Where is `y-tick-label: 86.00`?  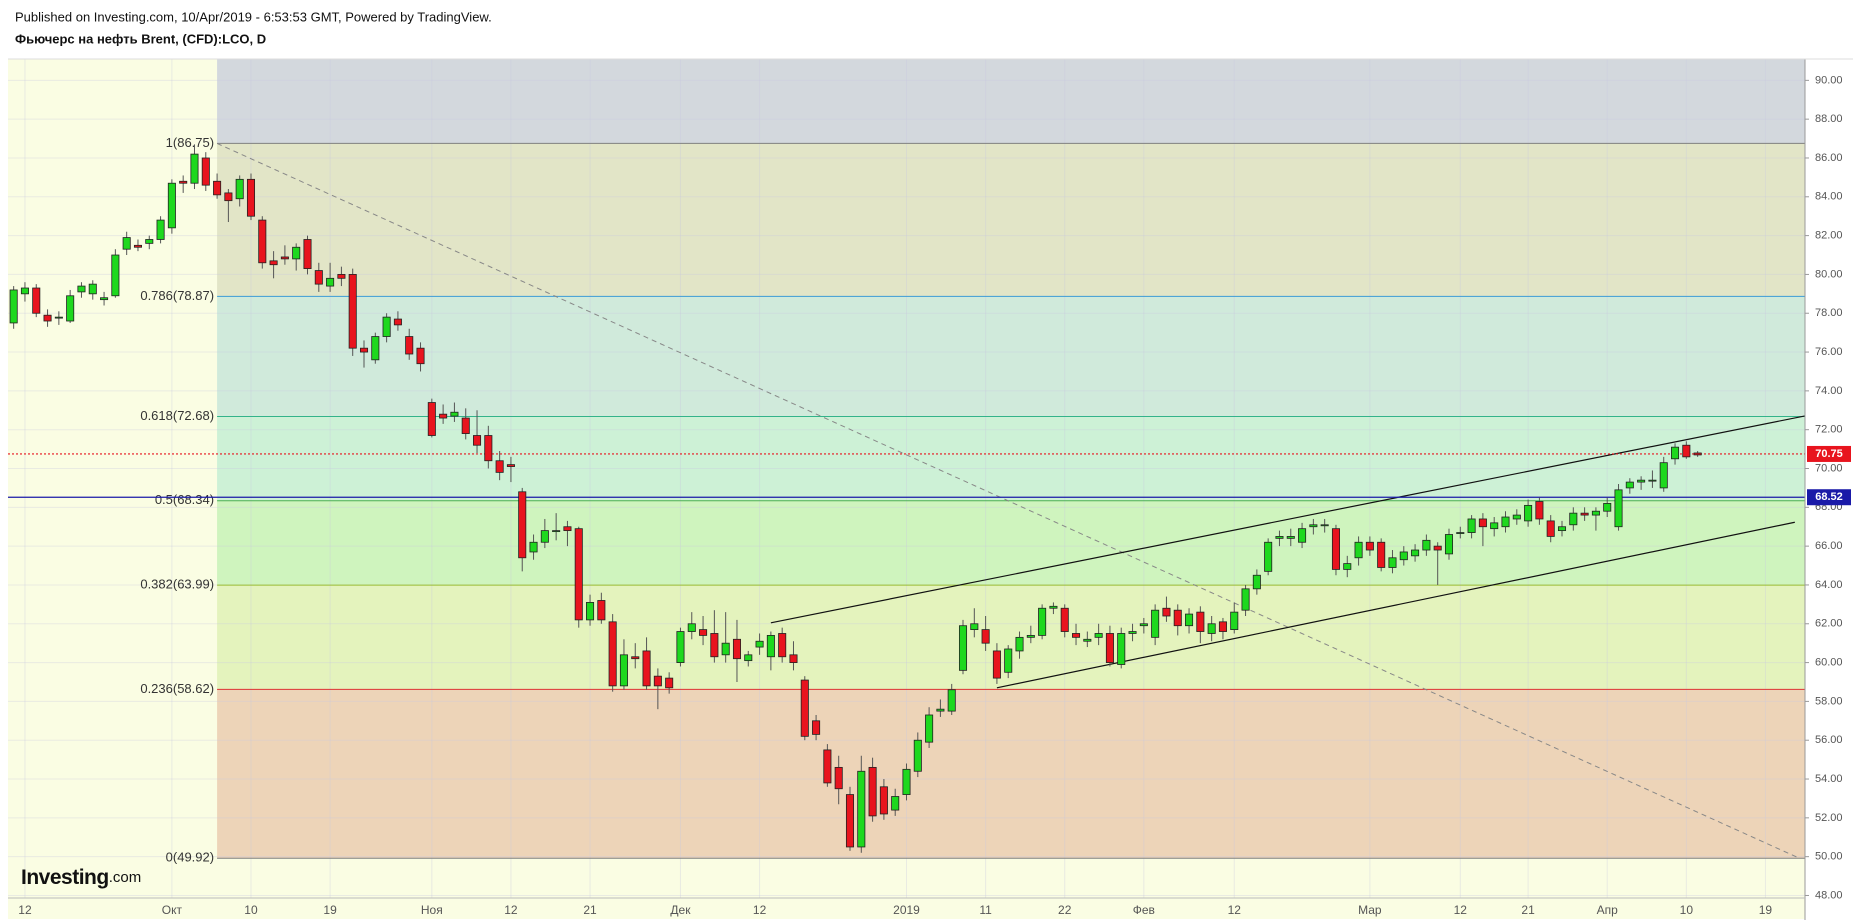
y-tick-label: 86.00 is located at coordinates (1829, 158).